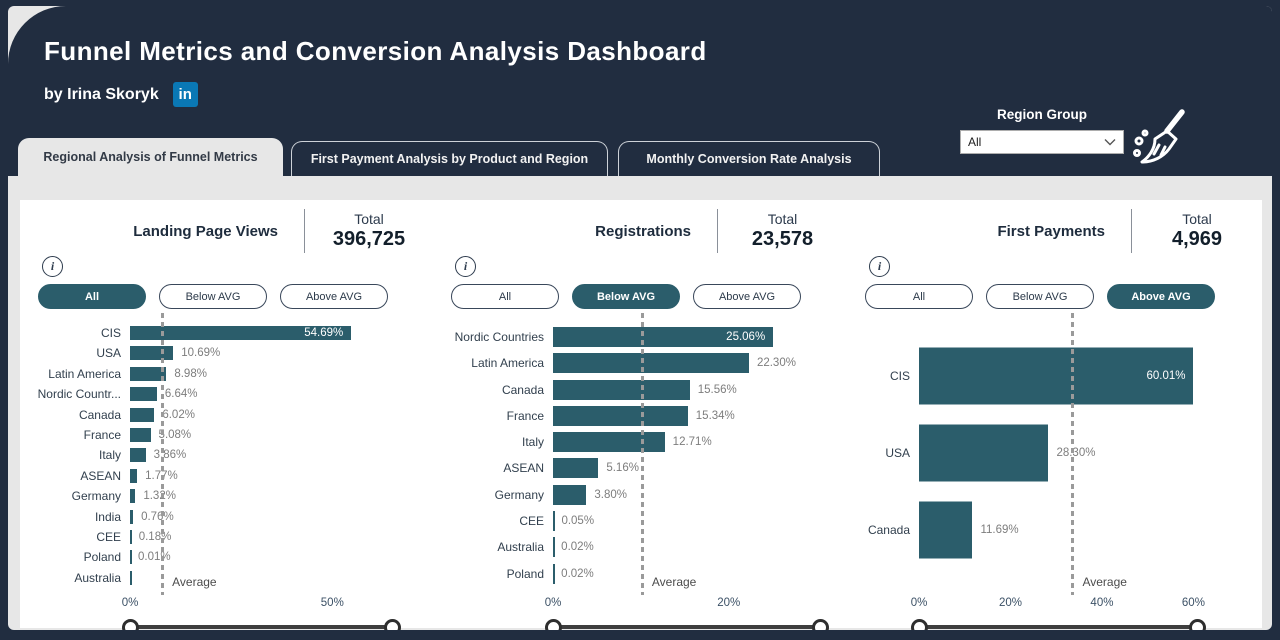  I want to click on bar-track: 0.05%, so click(687, 521).